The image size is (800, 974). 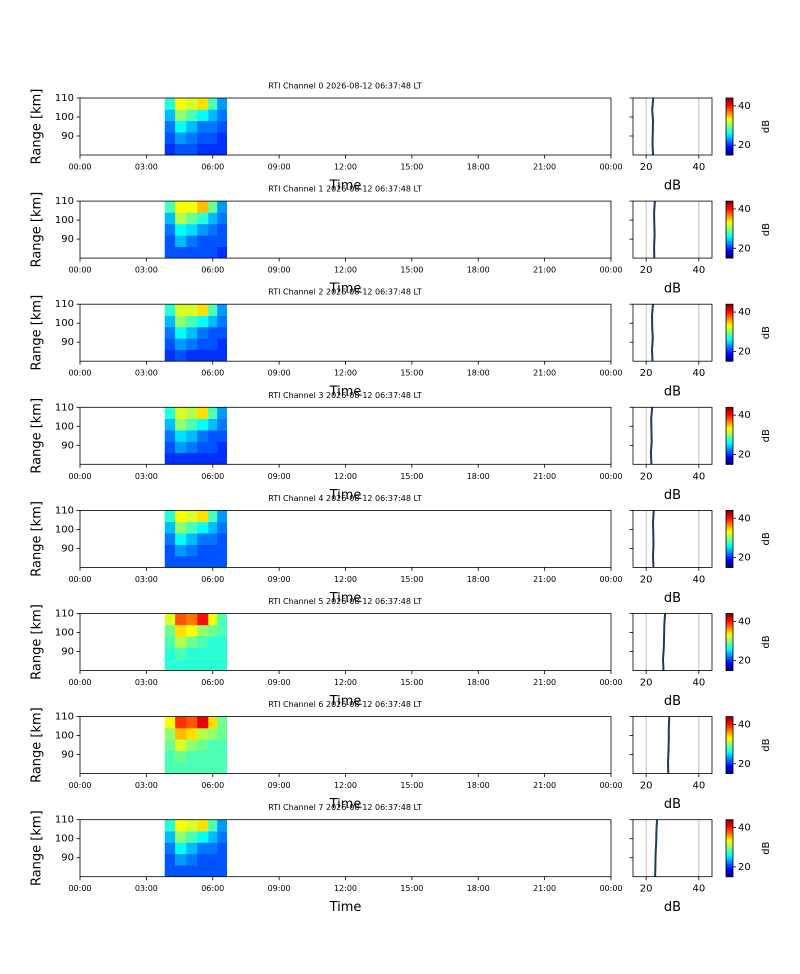 What do you see at coordinates (672, 229) in the screenshot?
I see `profile-frame` at bounding box center [672, 229].